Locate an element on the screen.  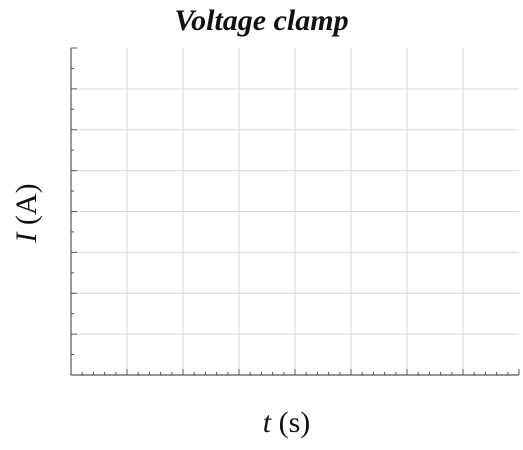
x-axis-label: t (s) is located at coordinates (261, 423).